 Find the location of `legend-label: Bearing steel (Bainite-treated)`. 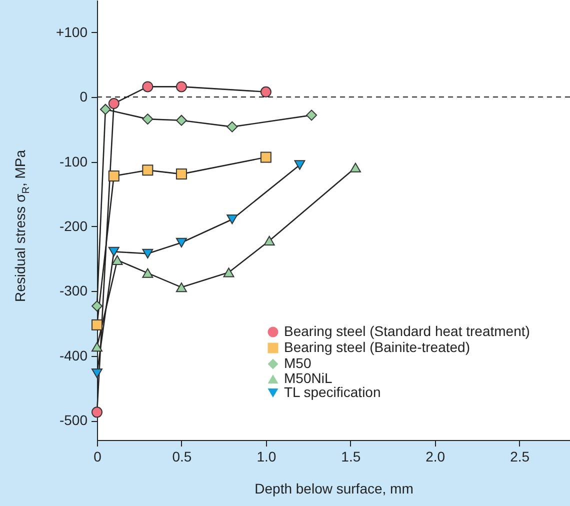

legend-label: Bearing steel (Bainite-treated) is located at coordinates (377, 347).